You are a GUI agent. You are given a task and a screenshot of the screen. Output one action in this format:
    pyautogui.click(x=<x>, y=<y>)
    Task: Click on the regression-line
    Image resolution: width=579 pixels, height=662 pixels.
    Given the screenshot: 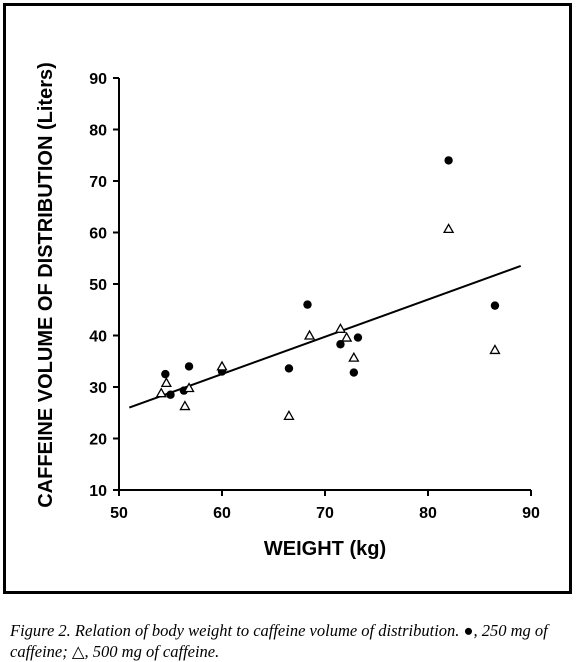 What is the action you would take?
    pyautogui.click(x=325, y=337)
    